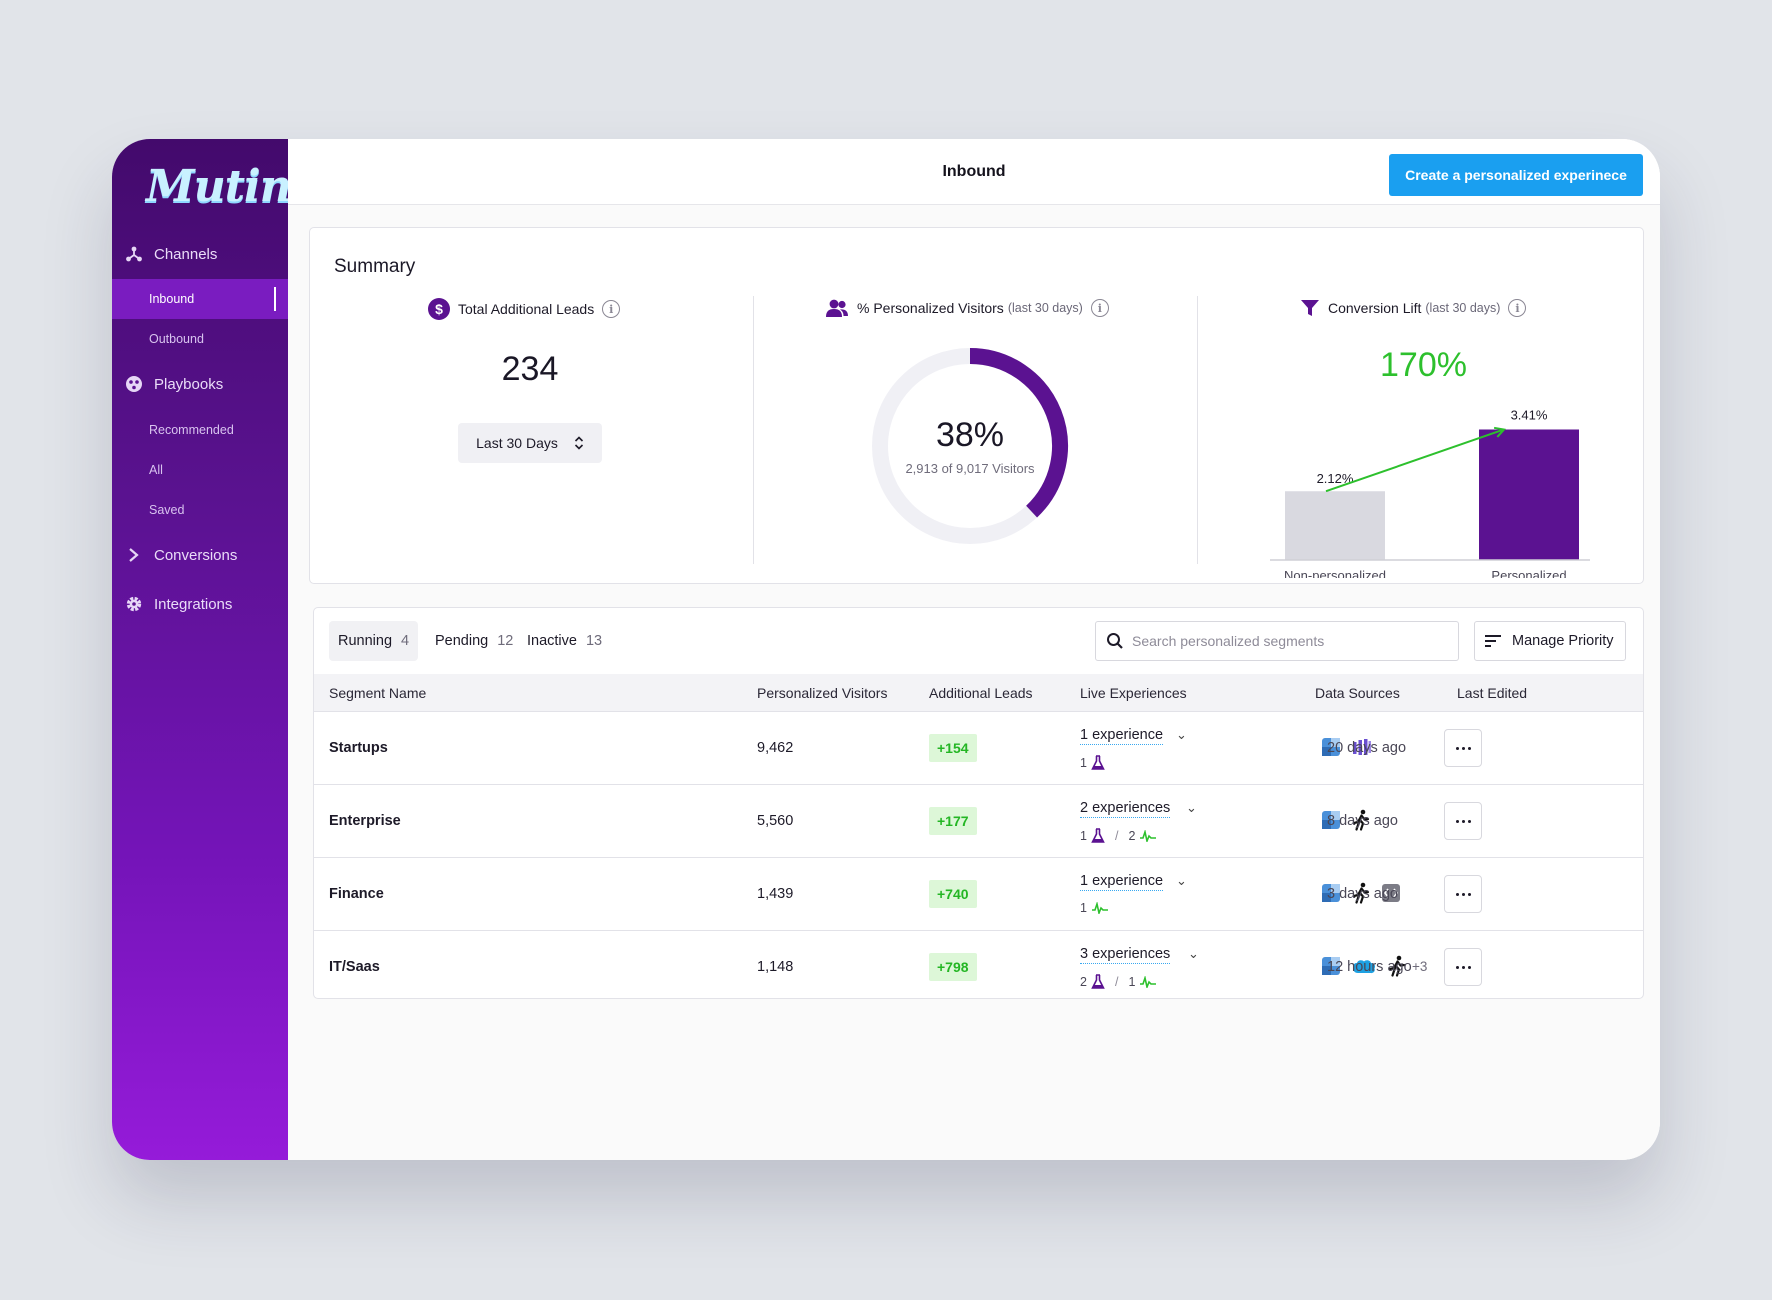 The image size is (1772, 1300). I want to click on search-input, so click(1282, 641).